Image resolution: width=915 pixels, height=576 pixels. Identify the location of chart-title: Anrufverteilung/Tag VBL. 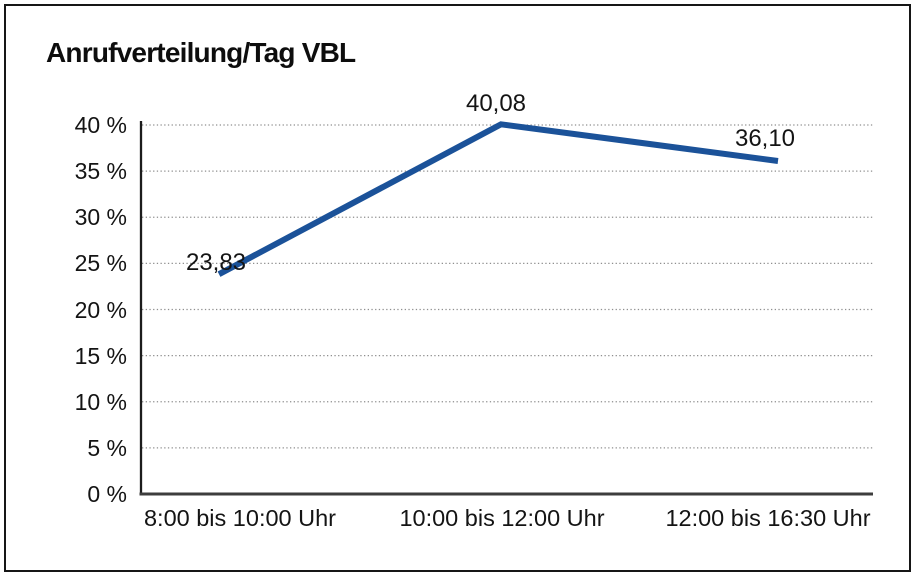
(201, 52).